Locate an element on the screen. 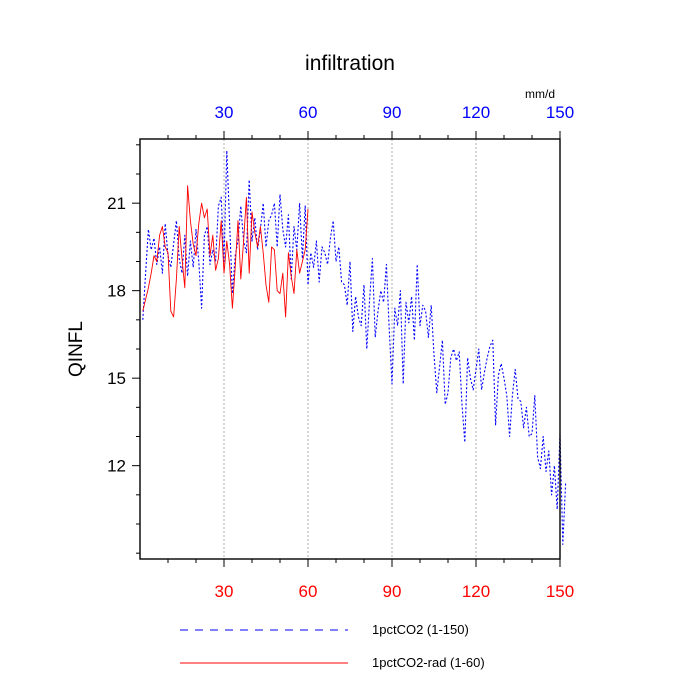  x-tick-label-top: 90 is located at coordinates (392, 112).